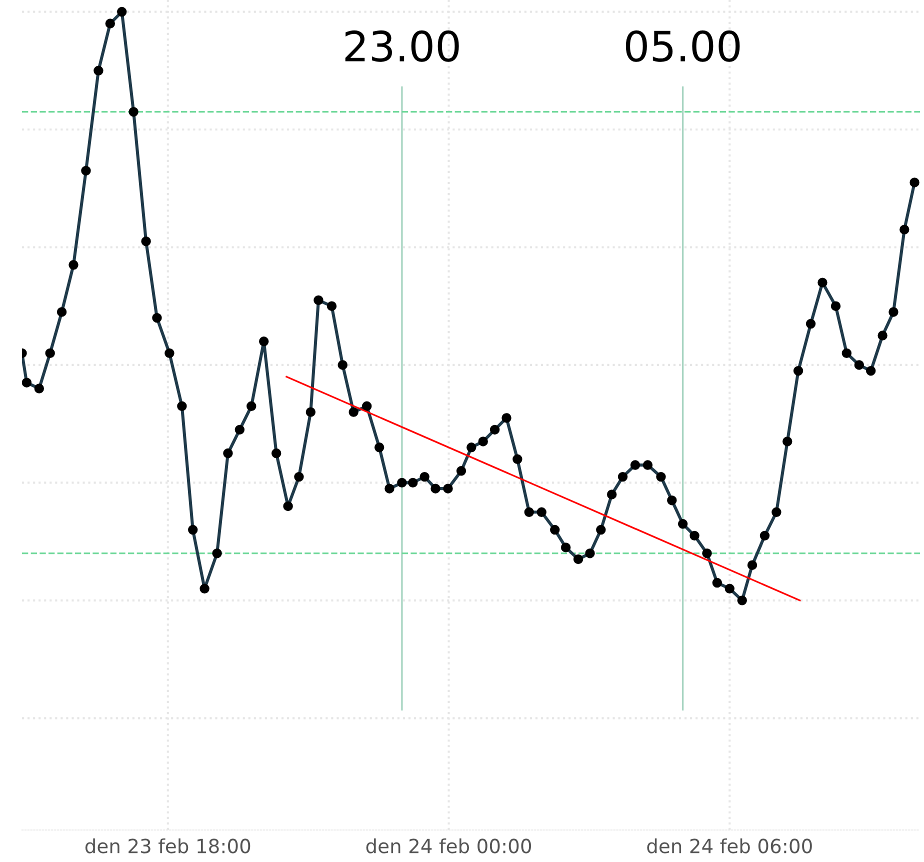  What do you see at coordinates (167, 846) in the screenshot?
I see `x-tick-label: den 23 feb 18:00` at bounding box center [167, 846].